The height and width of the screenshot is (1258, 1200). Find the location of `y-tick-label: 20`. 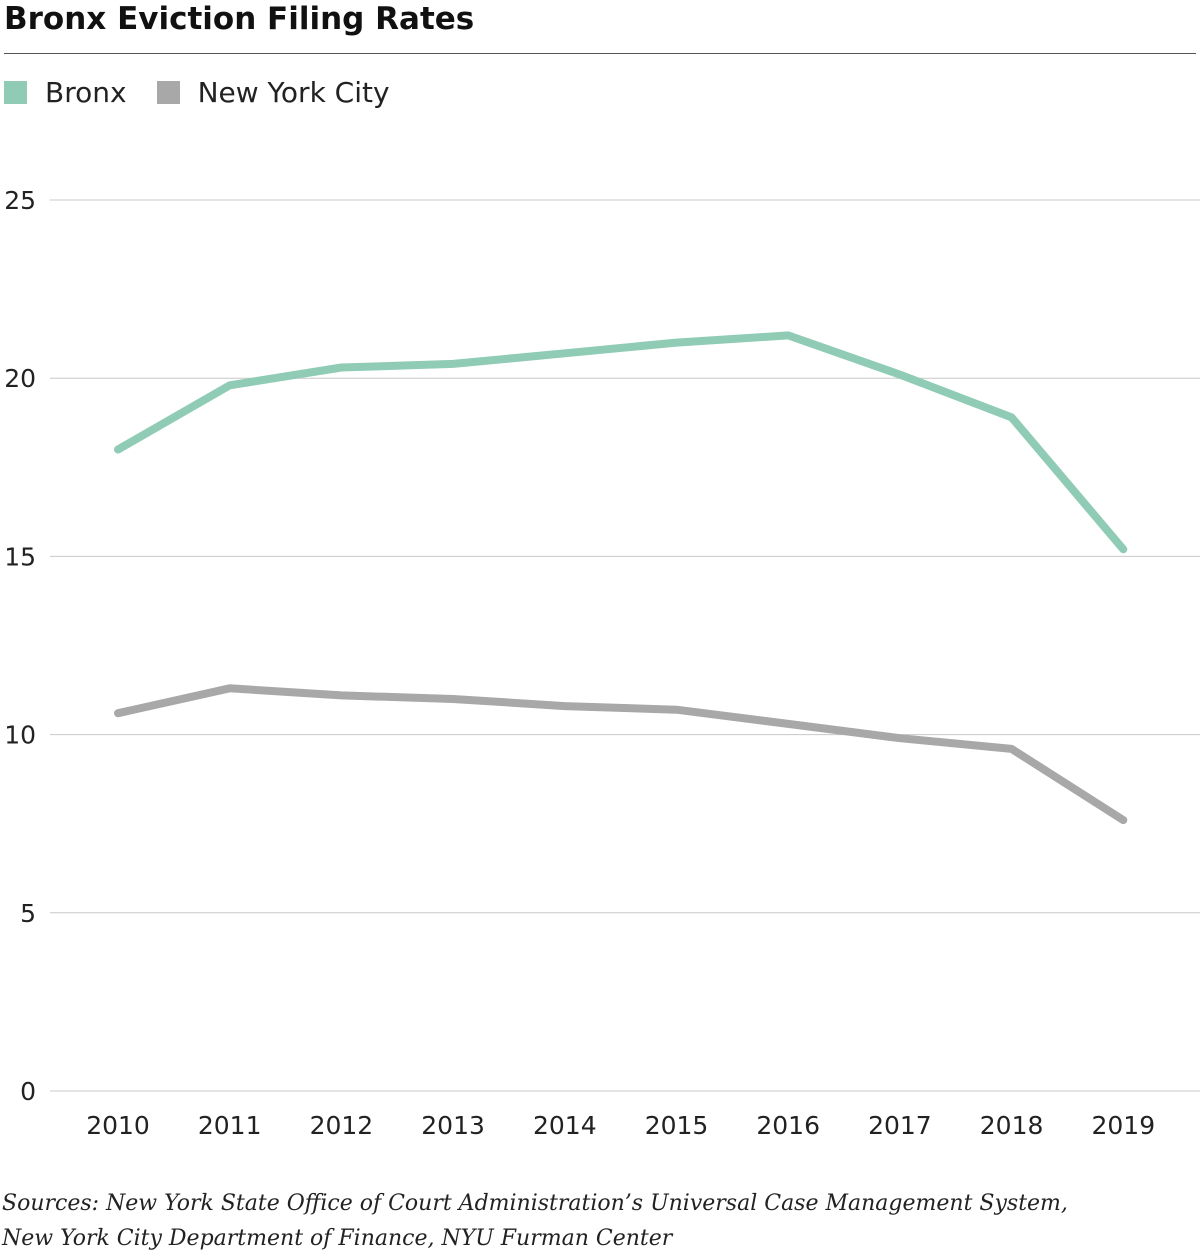

y-tick-label: 20 is located at coordinates (20, 378).